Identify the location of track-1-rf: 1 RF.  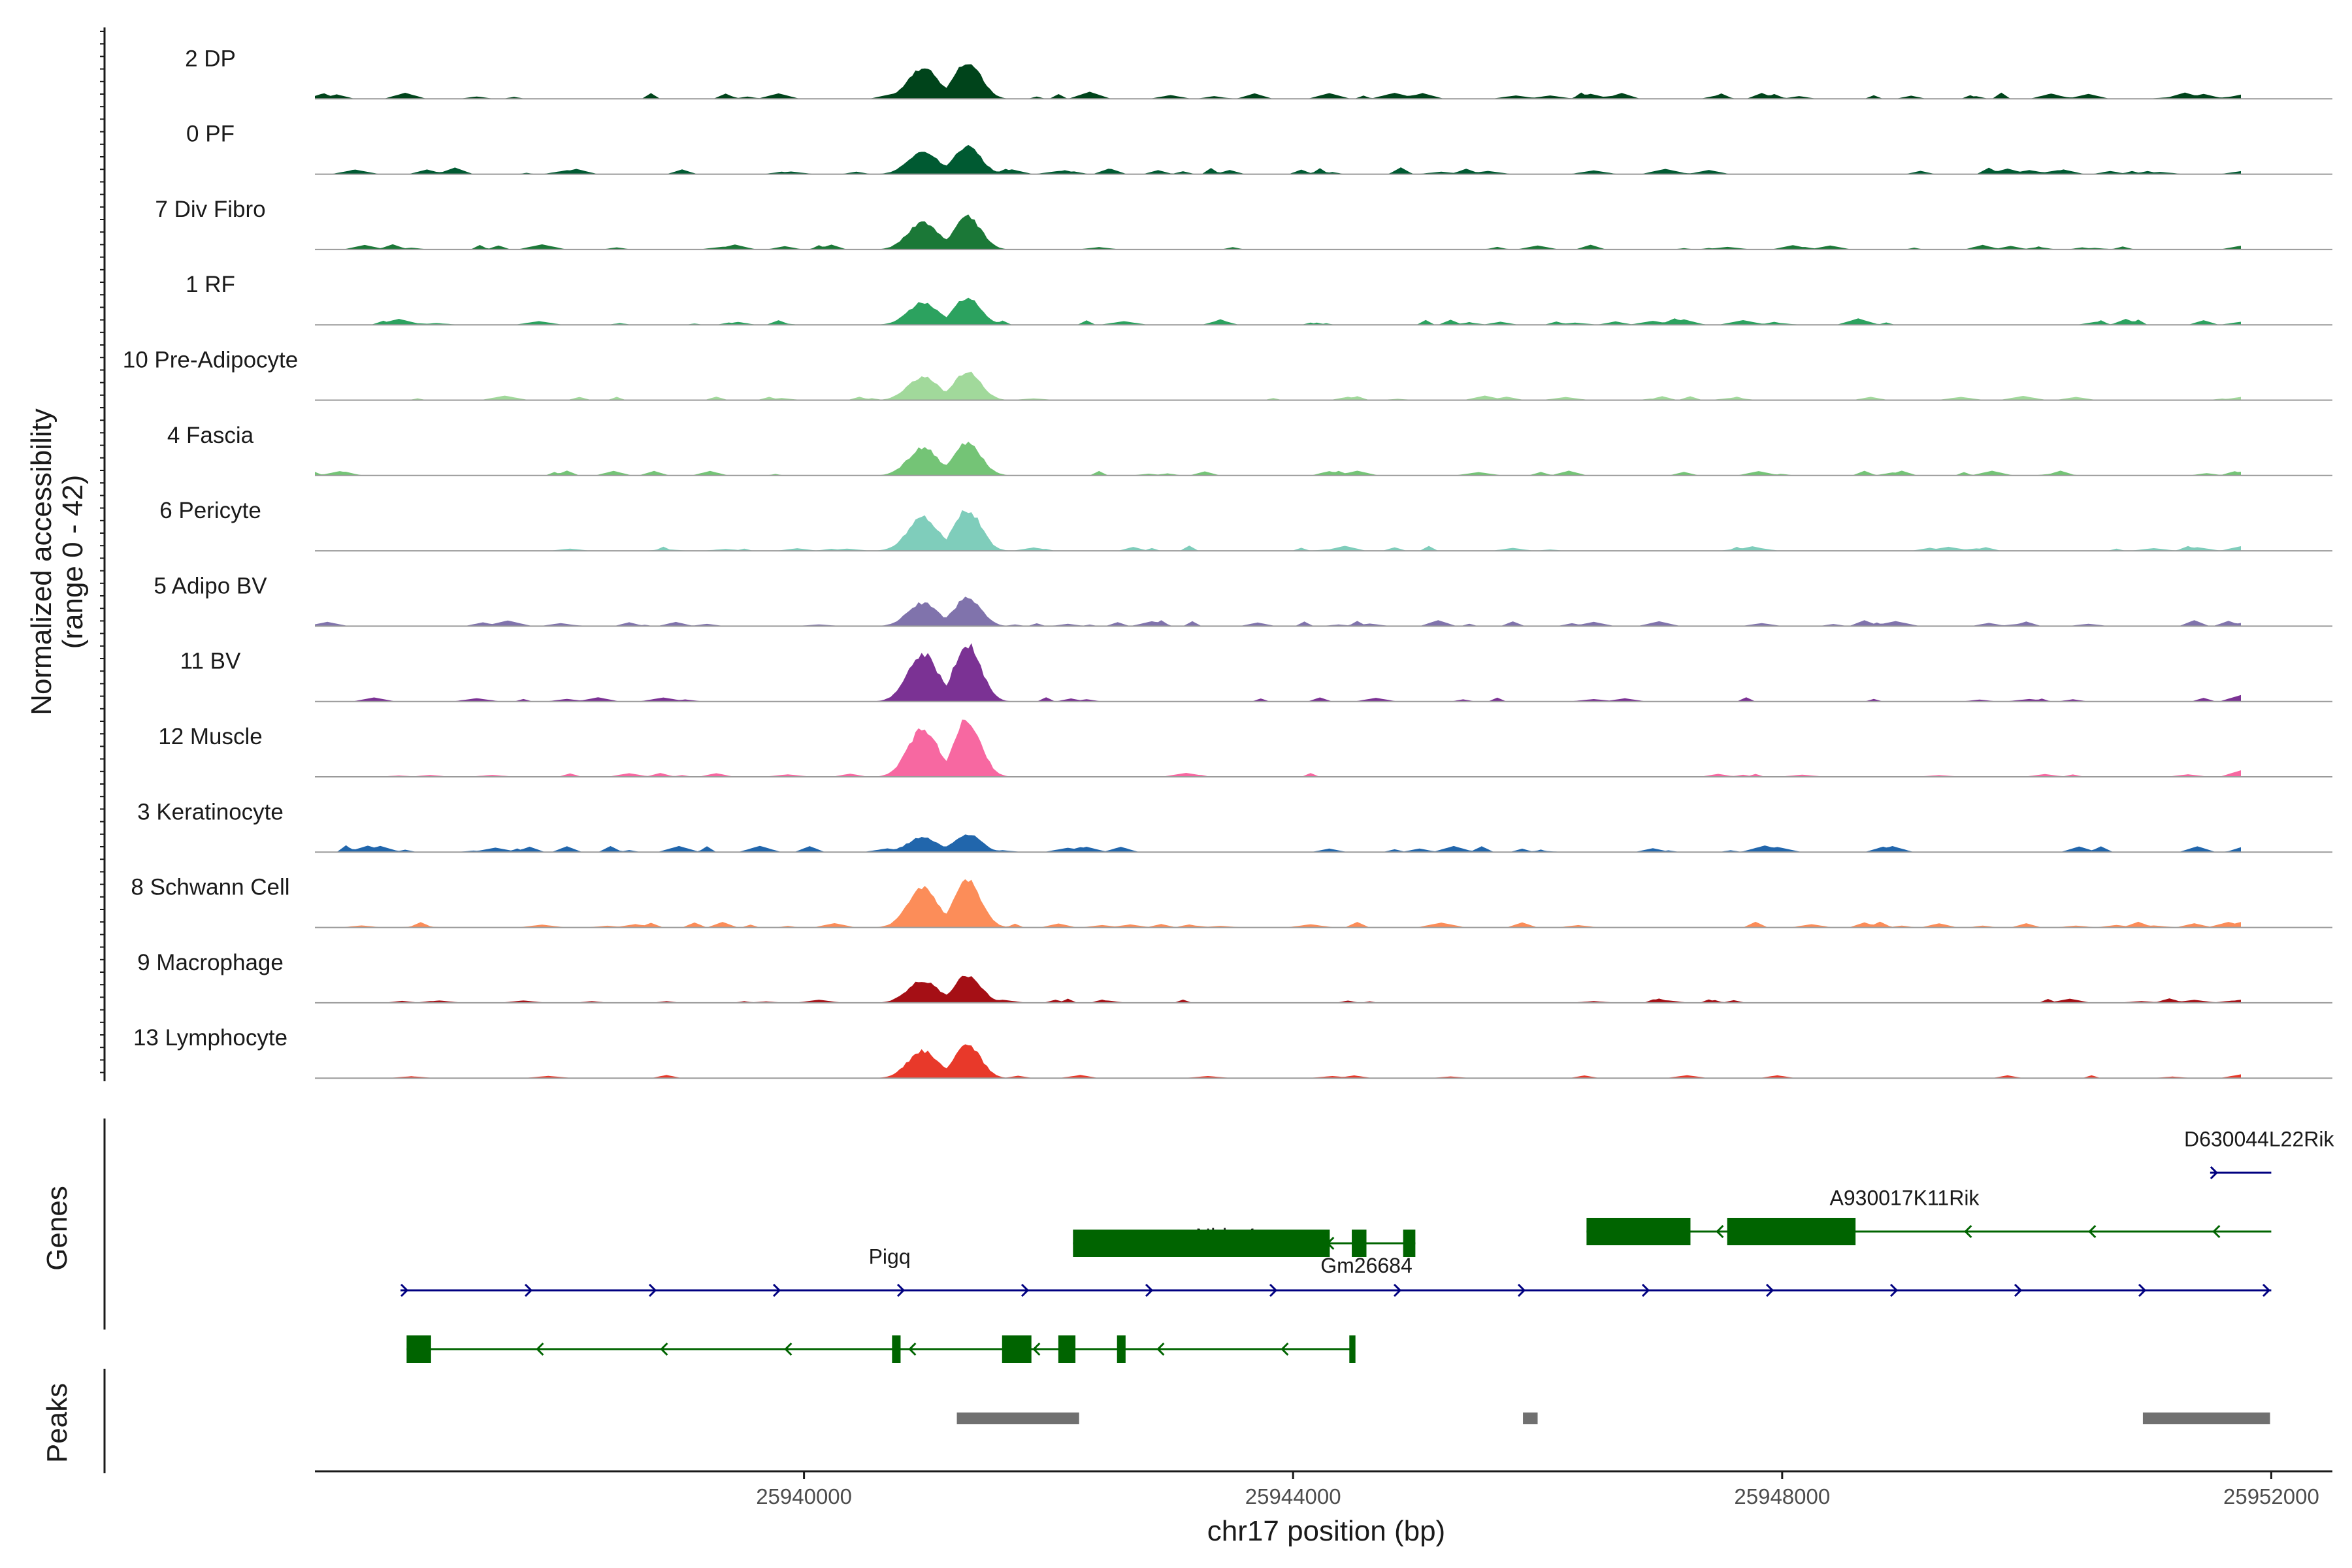
(1259, 299).